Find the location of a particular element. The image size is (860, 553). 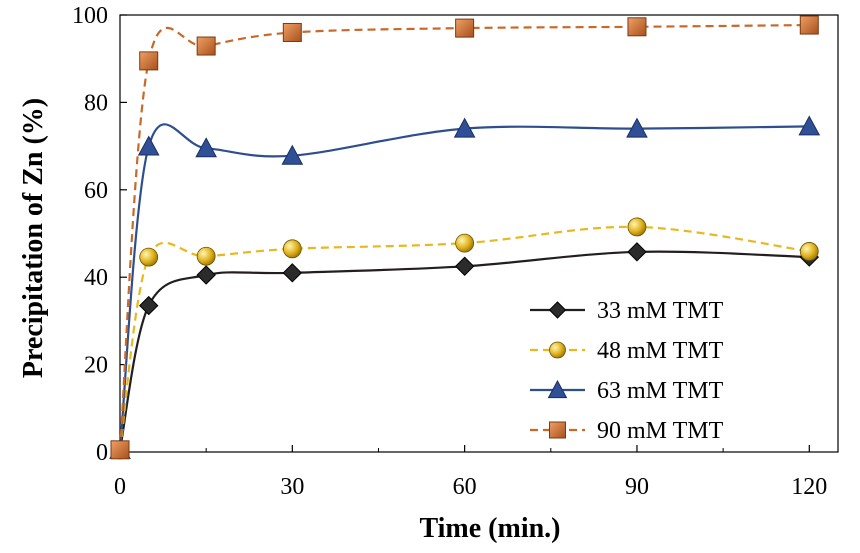

x-axis-ticks: 0 30 60 90 120 is located at coordinates (470, 472).